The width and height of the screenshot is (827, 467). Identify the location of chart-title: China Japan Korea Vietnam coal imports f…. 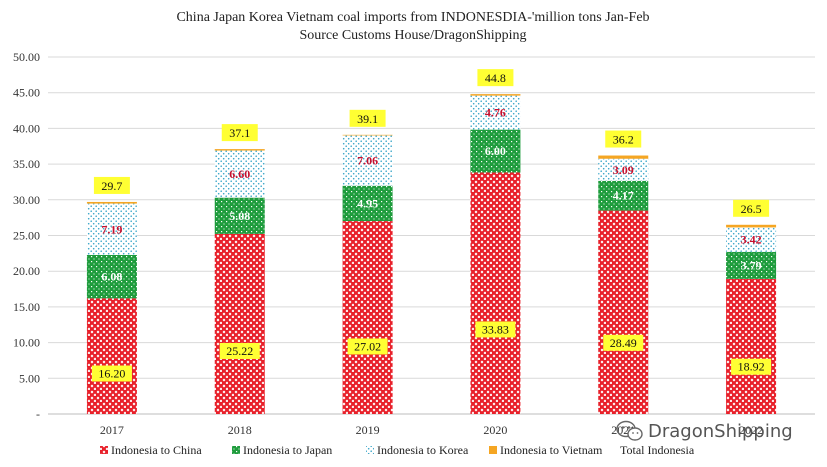
(412, 17).